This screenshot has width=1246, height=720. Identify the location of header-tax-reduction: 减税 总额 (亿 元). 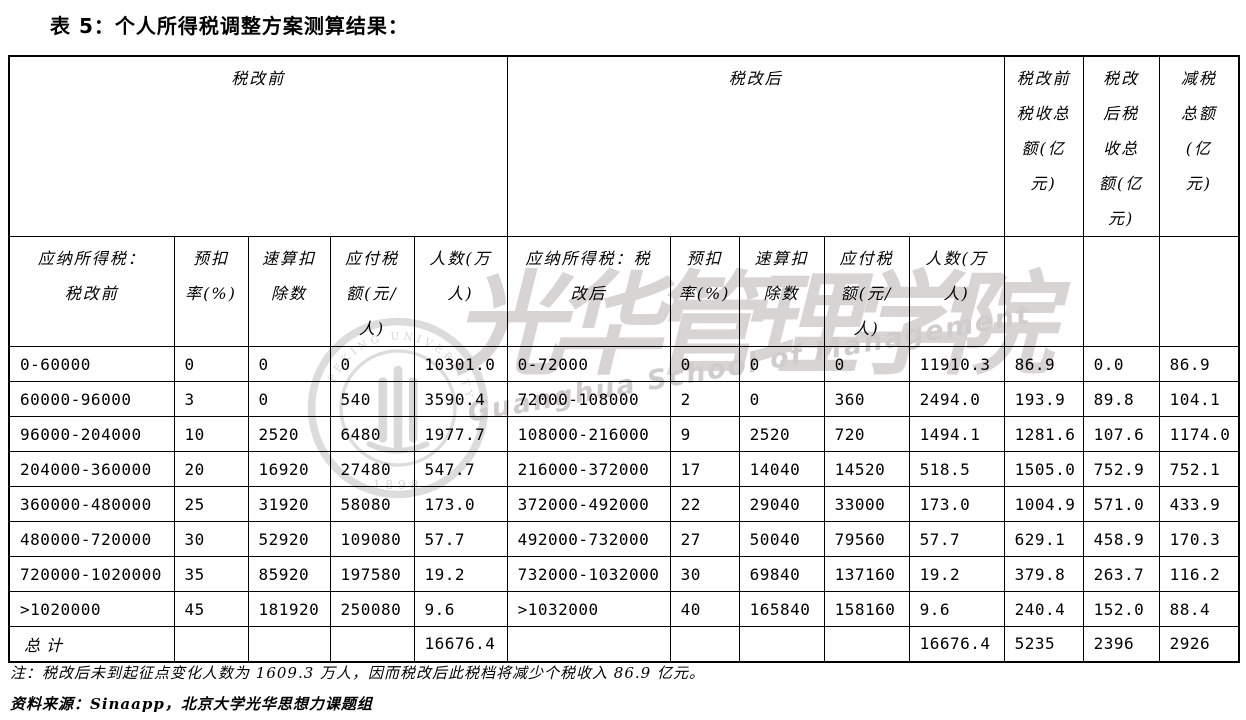
(1199, 146).